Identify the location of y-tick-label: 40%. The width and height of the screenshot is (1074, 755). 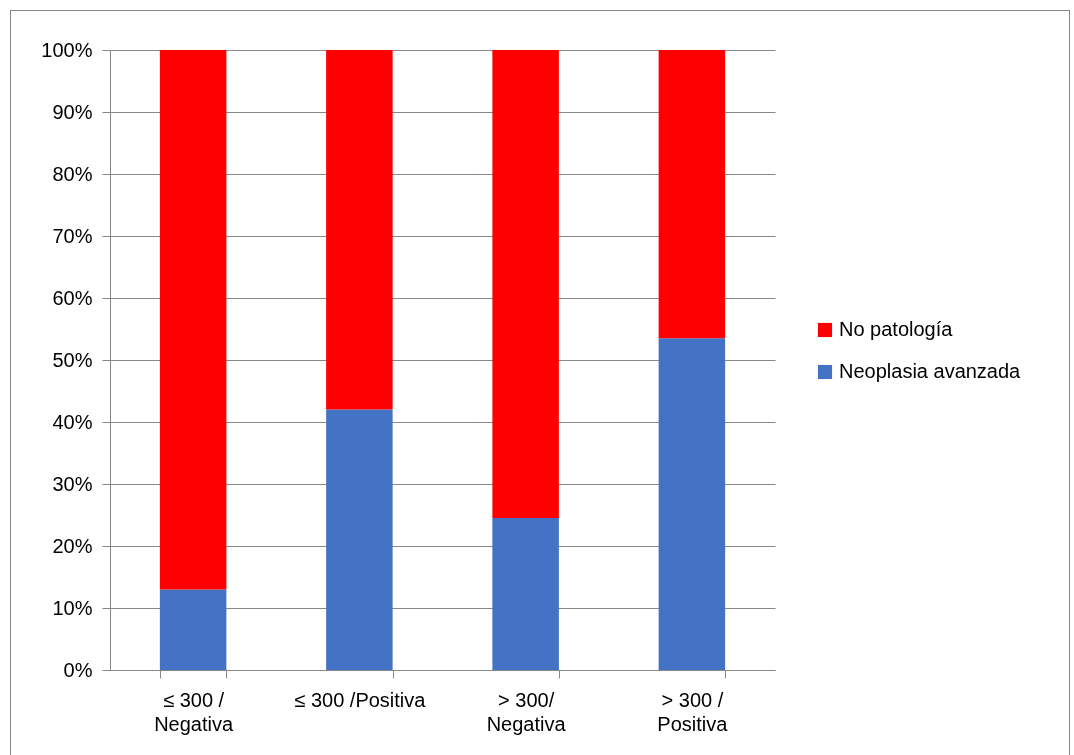
(72, 421).